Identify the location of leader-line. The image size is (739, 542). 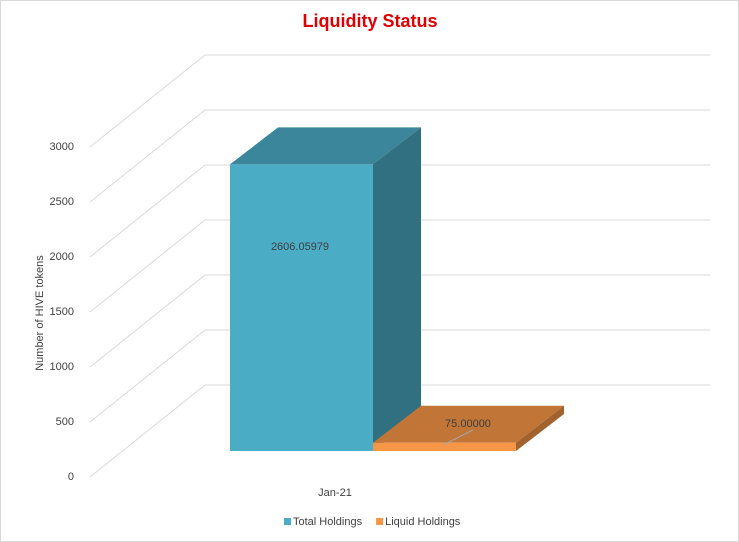
(458, 437).